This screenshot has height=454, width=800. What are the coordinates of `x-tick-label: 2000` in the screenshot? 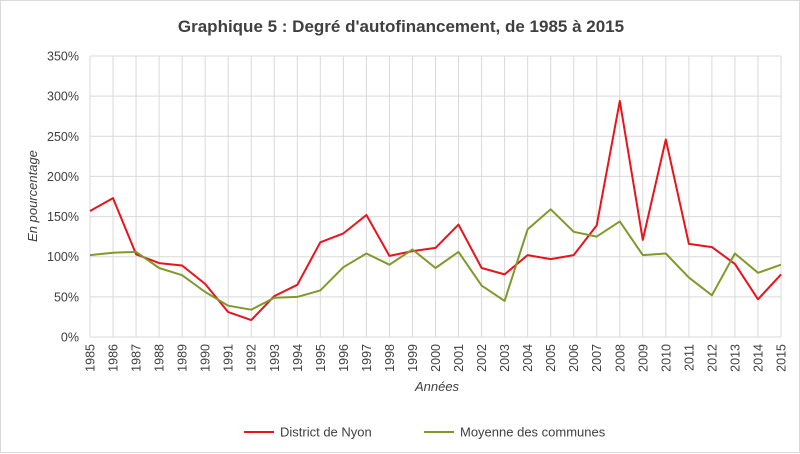 It's located at (436, 358).